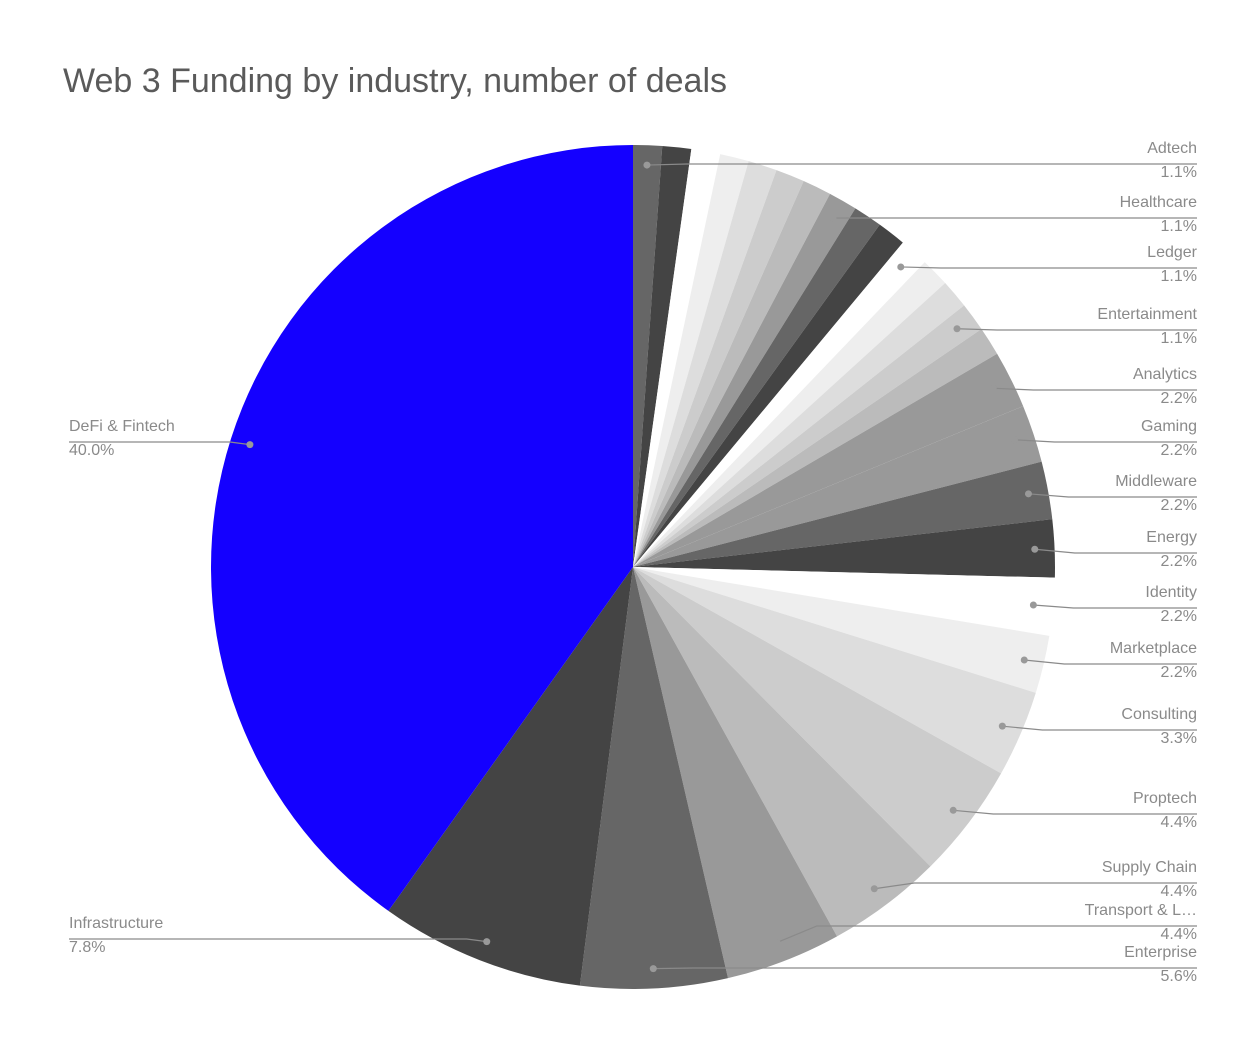  Describe the element at coordinates (1158, 202) in the screenshot. I see `slice-label: Healthcare` at that location.